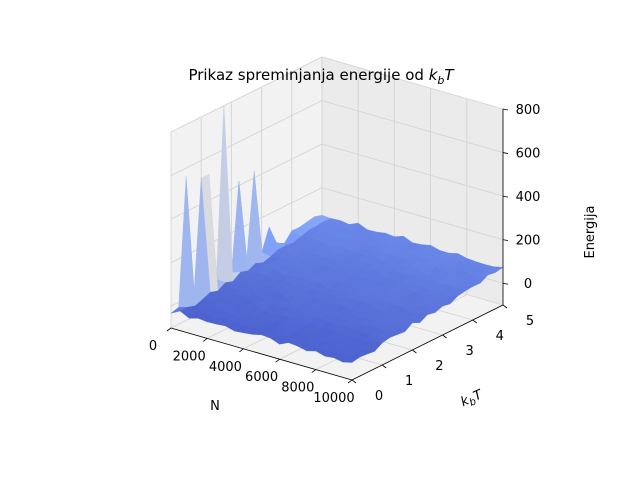 Image resolution: width=640 pixels, height=480 pixels. Describe the element at coordinates (351, 359) in the screenshot. I see `surface-patch` at that location.